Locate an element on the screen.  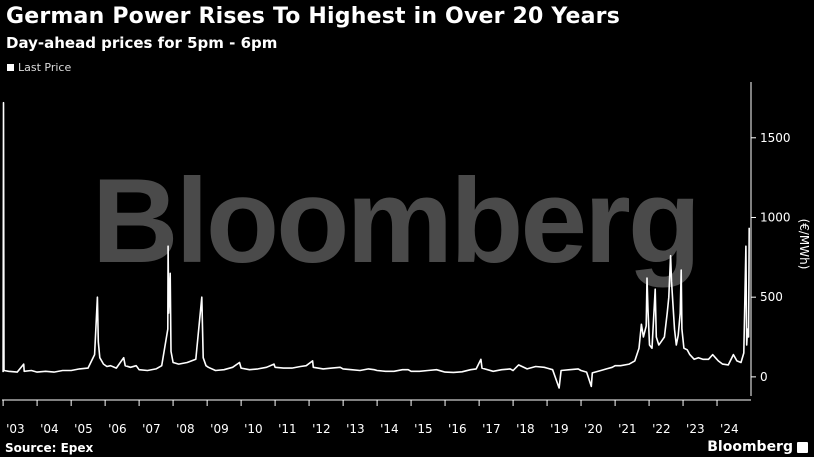
x-tick-label: '17 is located at coordinates (491, 429).